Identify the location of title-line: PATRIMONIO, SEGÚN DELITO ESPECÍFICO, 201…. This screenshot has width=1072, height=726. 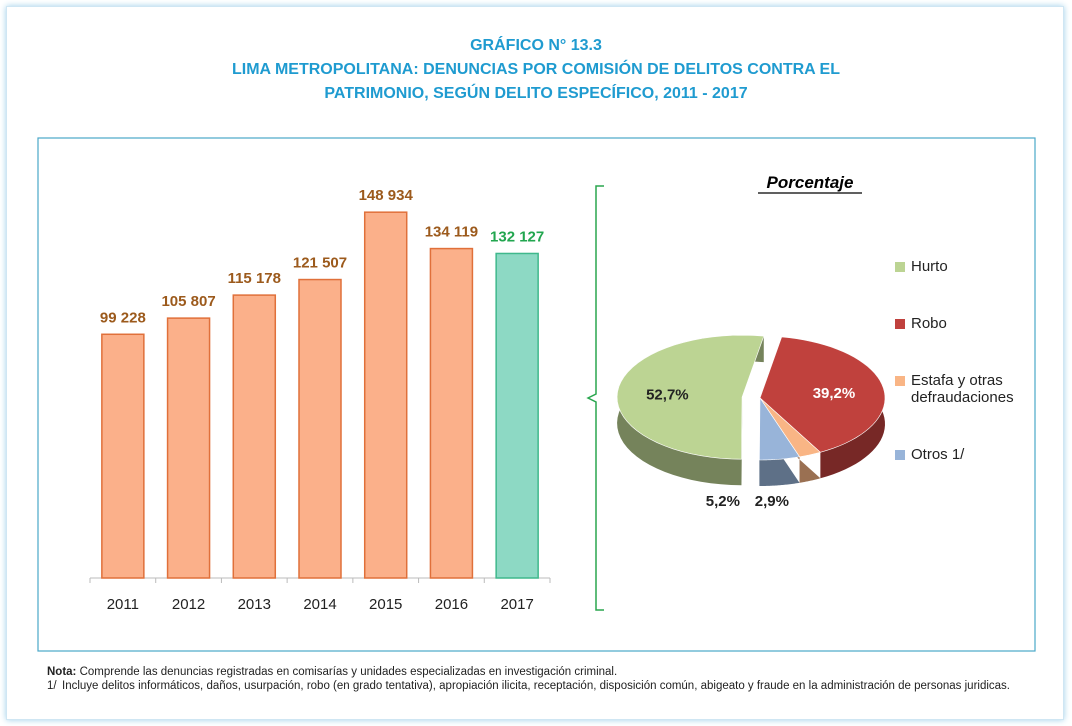
(536, 93).